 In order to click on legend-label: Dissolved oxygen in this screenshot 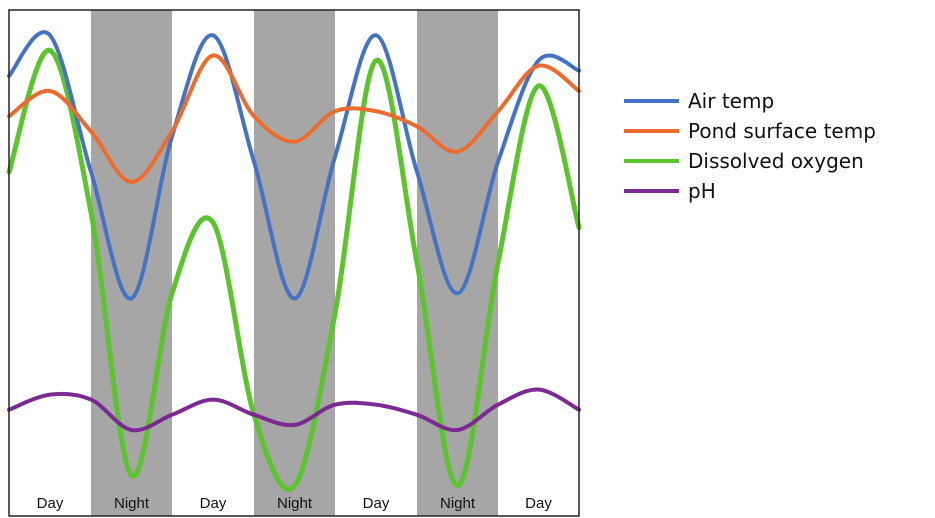, I will do `click(776, 161)`.